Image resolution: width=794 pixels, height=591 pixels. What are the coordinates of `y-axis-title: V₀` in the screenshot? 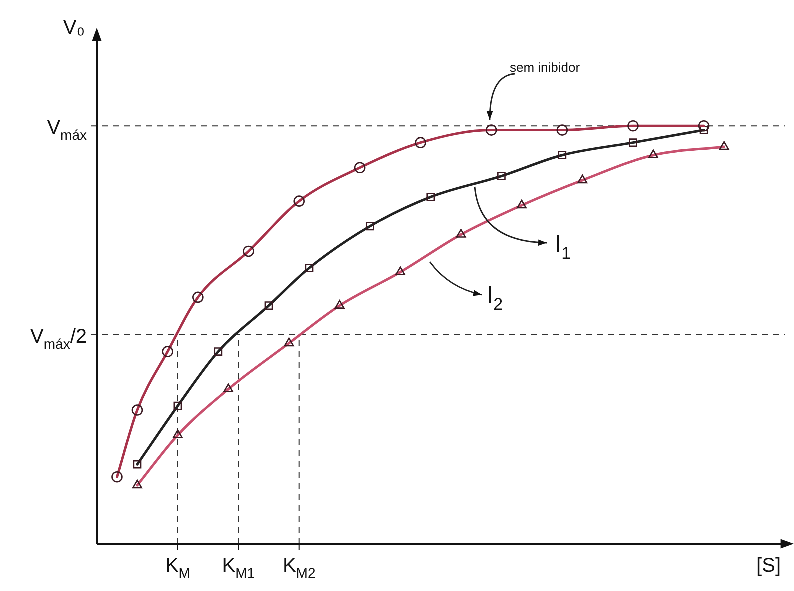 It's located at (74, 28).